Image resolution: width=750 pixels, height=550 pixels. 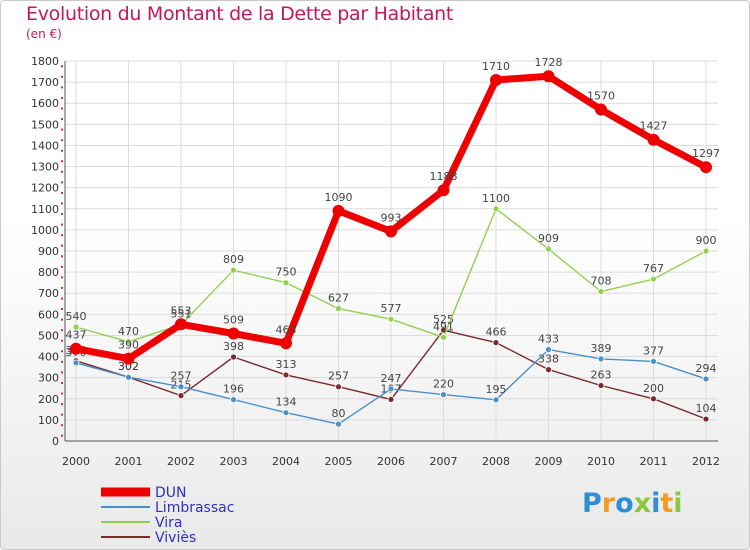 I want to click on legend-label-Limbrassac: Limbrassac, so click(x=194, y=508).